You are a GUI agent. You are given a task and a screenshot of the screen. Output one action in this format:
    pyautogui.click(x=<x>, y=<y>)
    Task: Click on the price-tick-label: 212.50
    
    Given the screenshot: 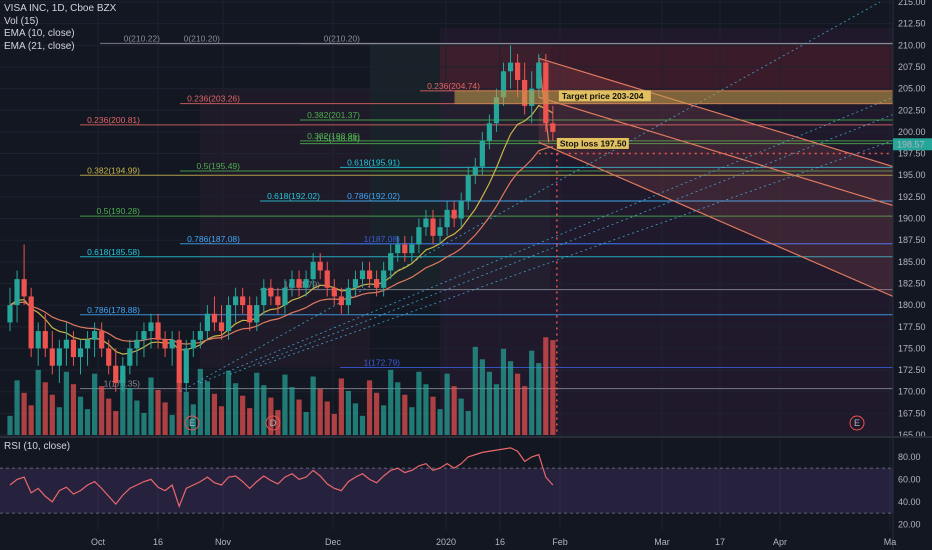 What is the action you would take?
    pyautogui.click(x=912, y=24)
    